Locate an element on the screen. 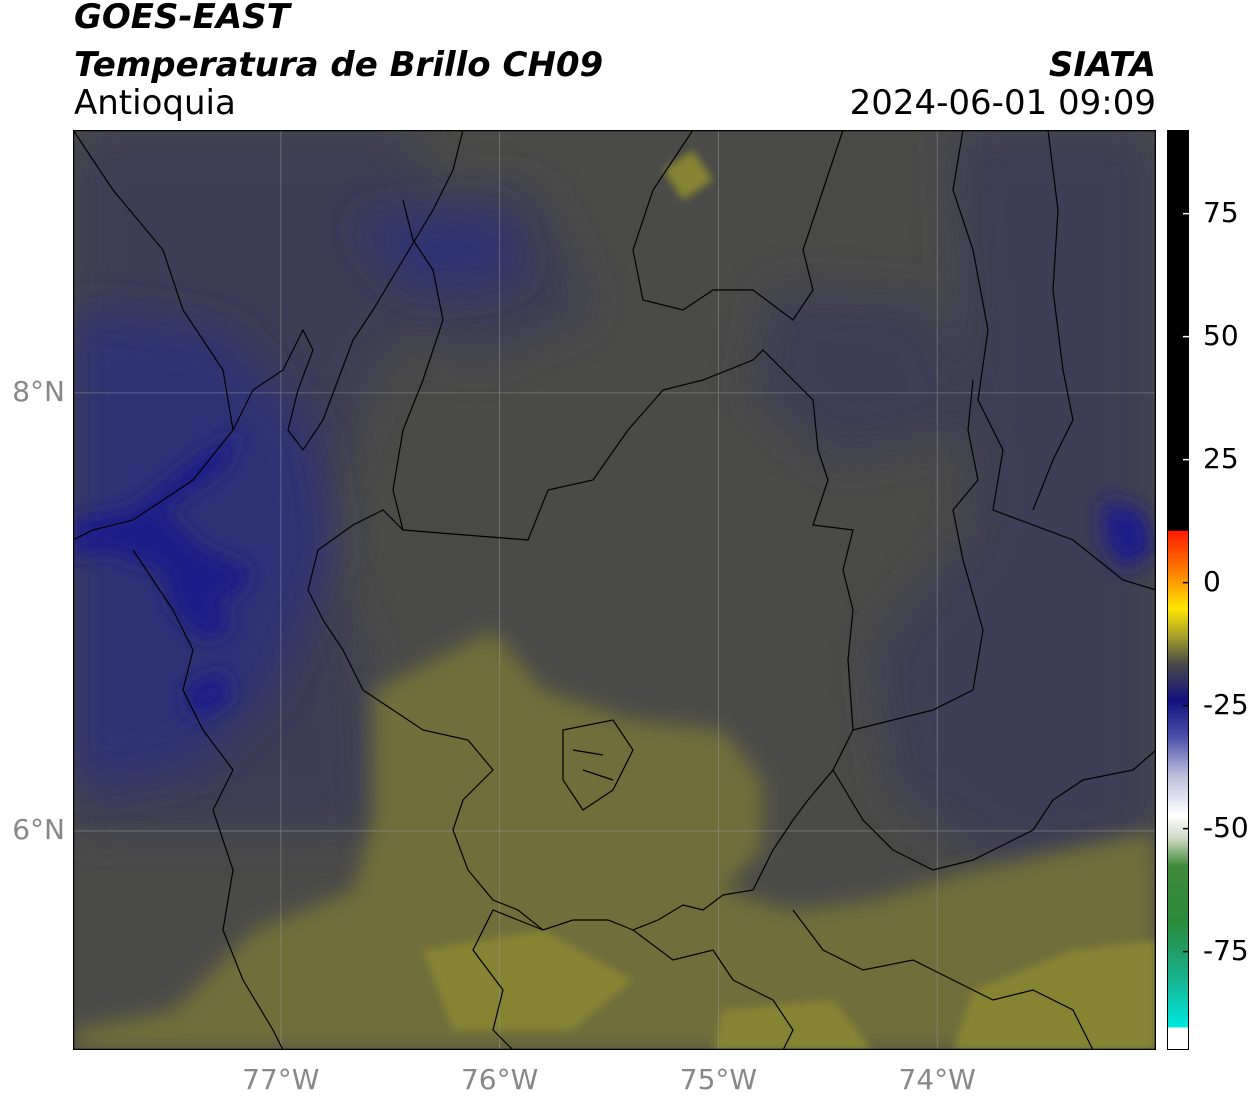  coastline-west is located at coordinates (178, 590).